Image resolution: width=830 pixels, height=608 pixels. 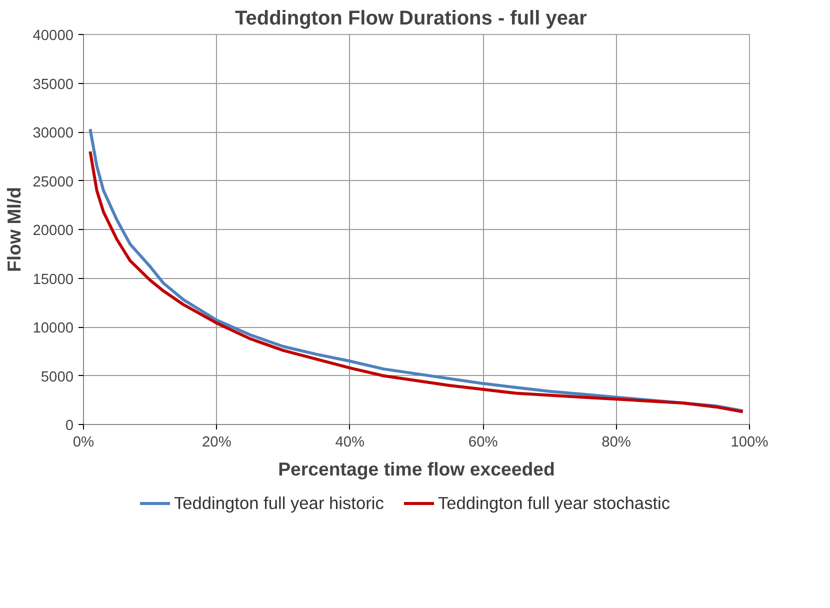 I want to click on x-tick-label: 40%, so click(x=350, y=442).